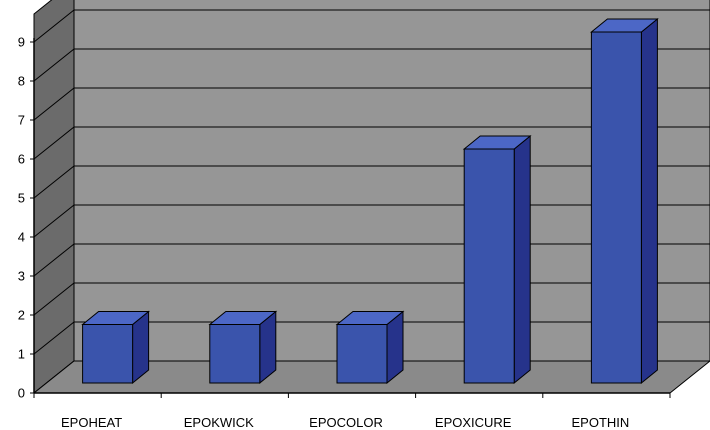 This screenshot has height=430, width=710. What do you see at coordinates (26, 218) in the screenshot?
I see `y-axis: 0 1 2 3 4 5 6 7 8 9` at bounding box center [26, 218].